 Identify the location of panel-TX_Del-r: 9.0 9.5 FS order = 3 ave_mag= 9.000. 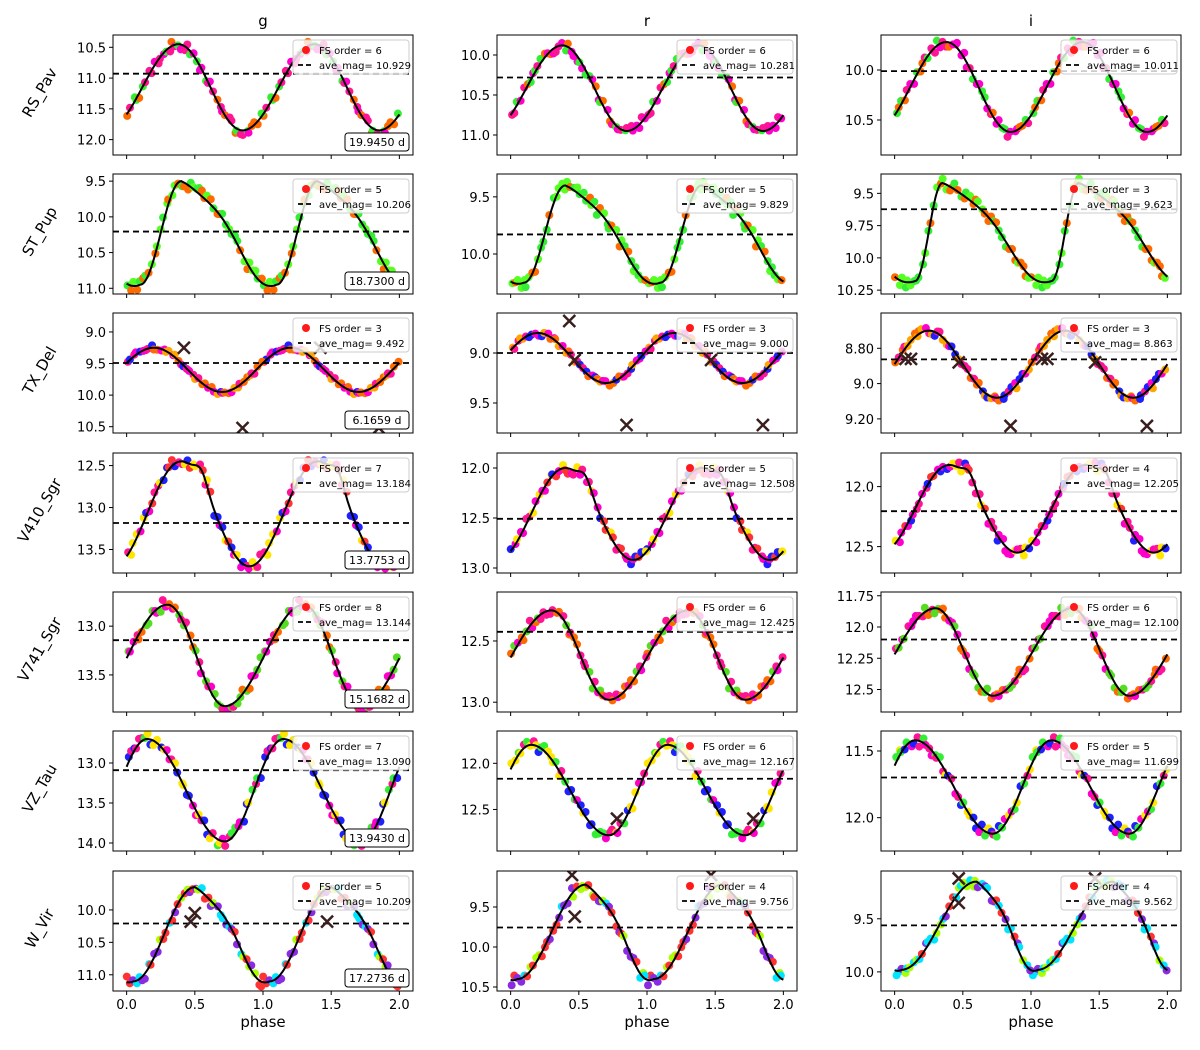
(633, 374).